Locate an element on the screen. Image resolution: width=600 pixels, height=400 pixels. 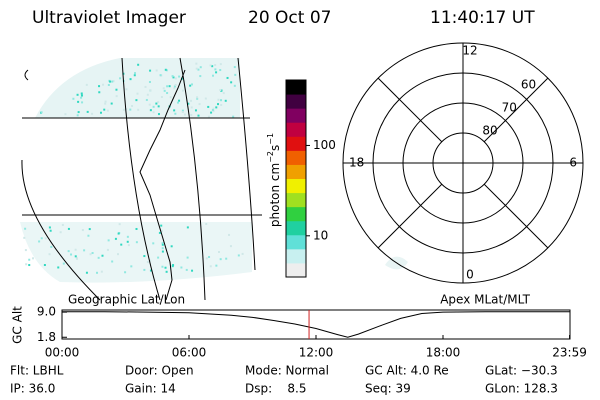
time: 11:40:17 UT is located at coordinates (482, 18).